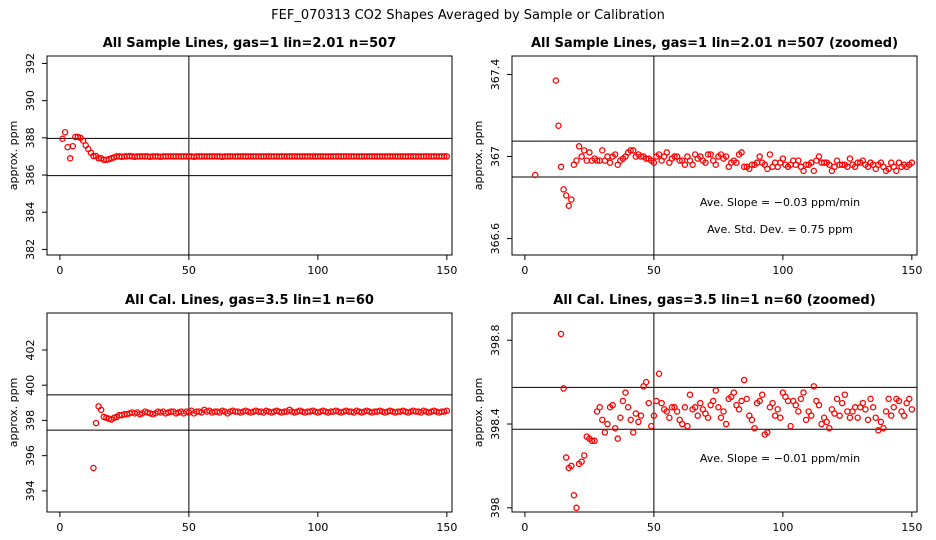 This screenshot has height=540, width=936. I want to click on y-tick-label: 398.8, so click(495, 340).